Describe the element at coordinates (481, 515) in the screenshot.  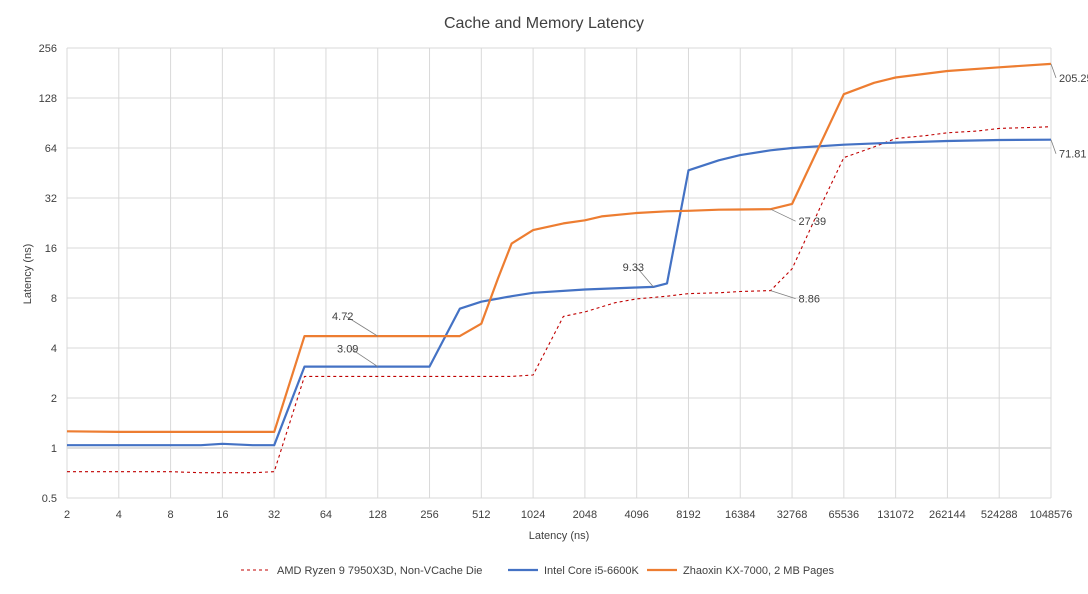
I see `x-tick-label: 512` at that location.